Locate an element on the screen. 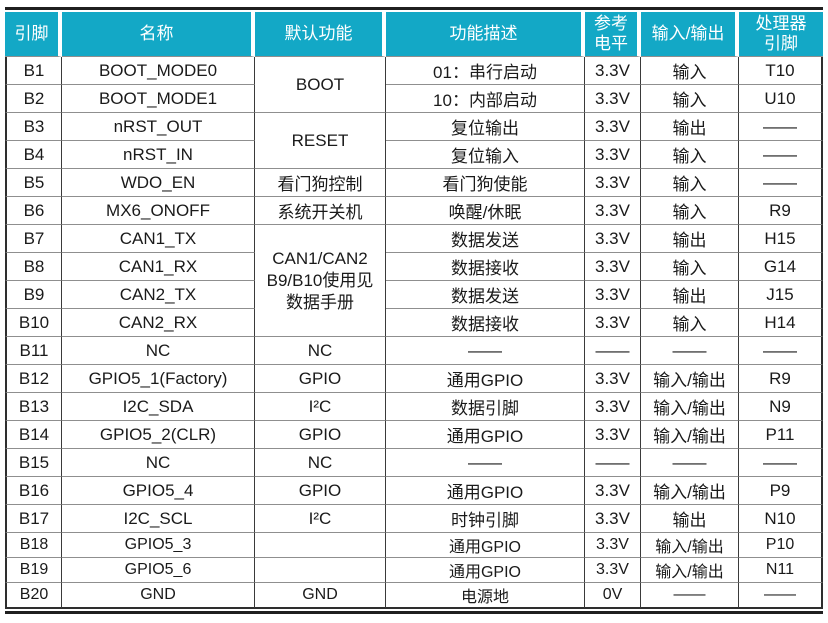 This screenshot has height=623, width=828. header-cell-processor-pin: 处理器 引脚 is located at coordinates (781, 34).